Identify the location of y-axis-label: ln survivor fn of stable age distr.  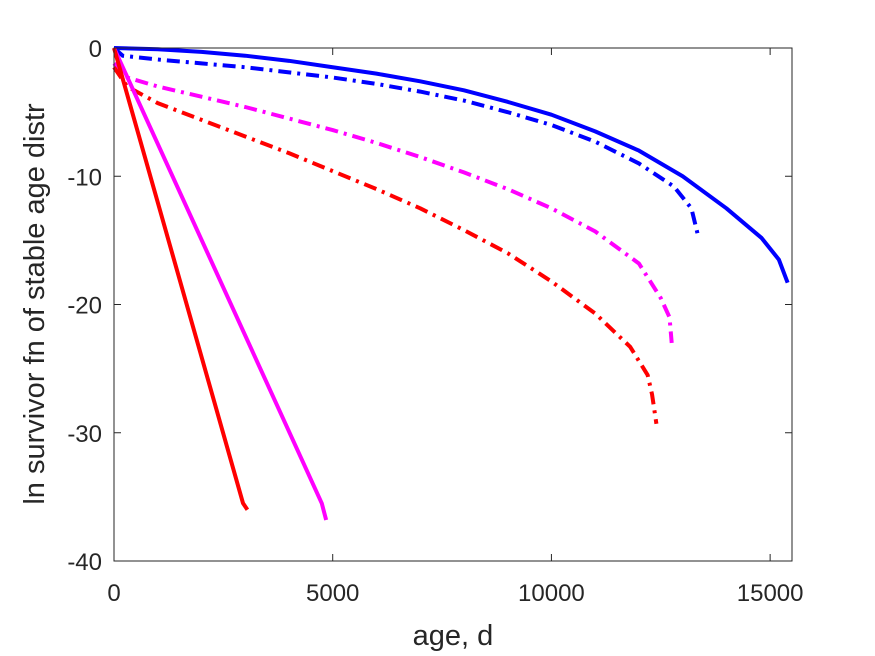
(35, 304).